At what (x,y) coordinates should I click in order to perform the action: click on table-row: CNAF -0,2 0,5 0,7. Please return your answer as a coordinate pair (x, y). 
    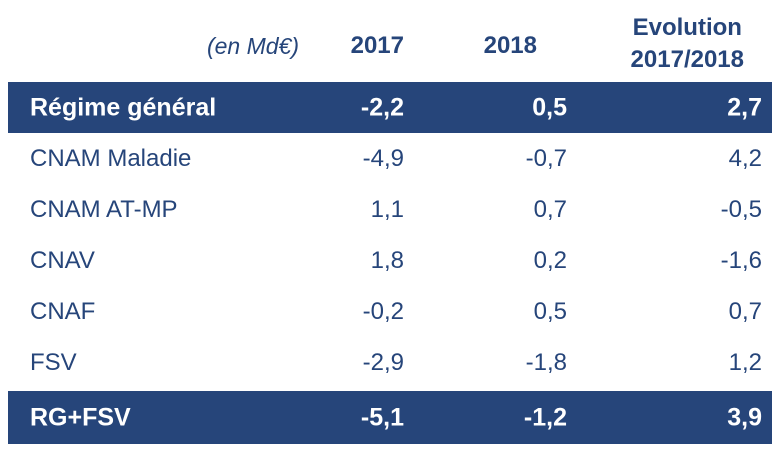
    Looking at the image, I should click on (390, 311).